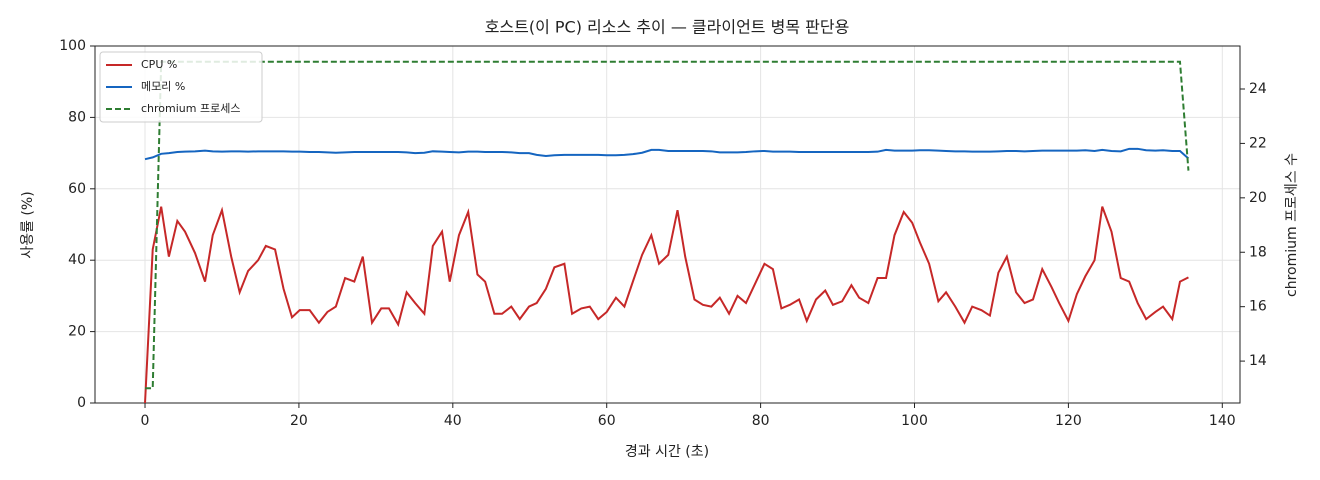  What do you see at coordinates (159, 64) in the screenshot?
I see `legend-label: CPU %` at bounding box center [159, 64].